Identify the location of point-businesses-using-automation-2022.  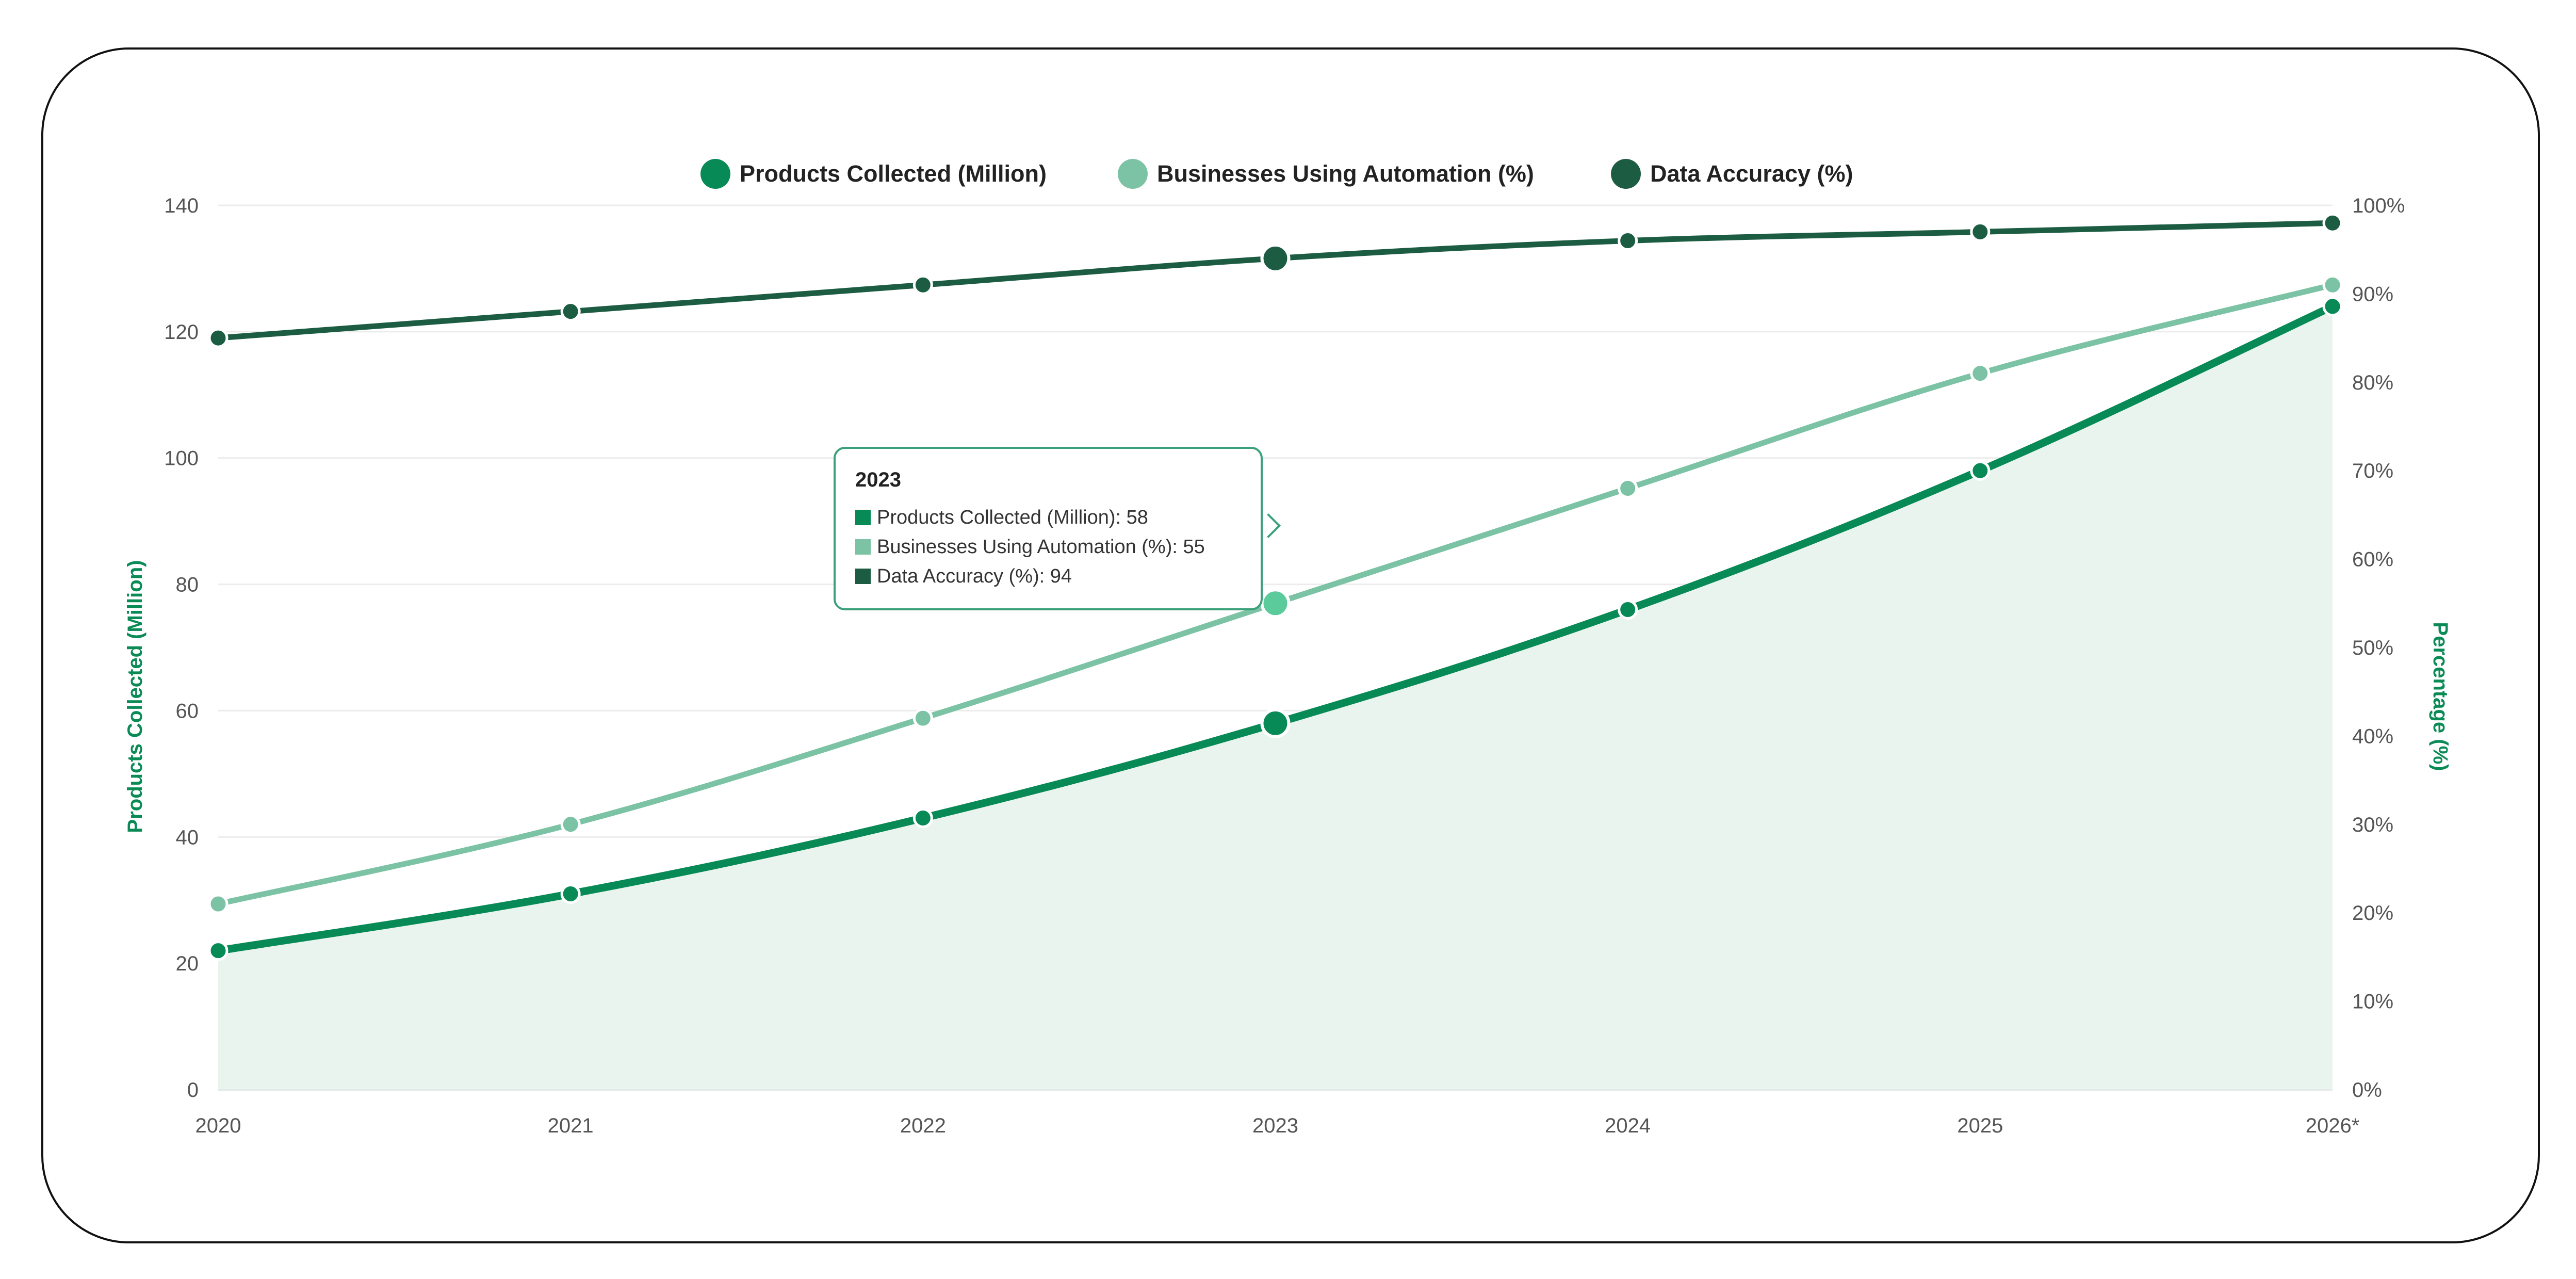
(923, 718).